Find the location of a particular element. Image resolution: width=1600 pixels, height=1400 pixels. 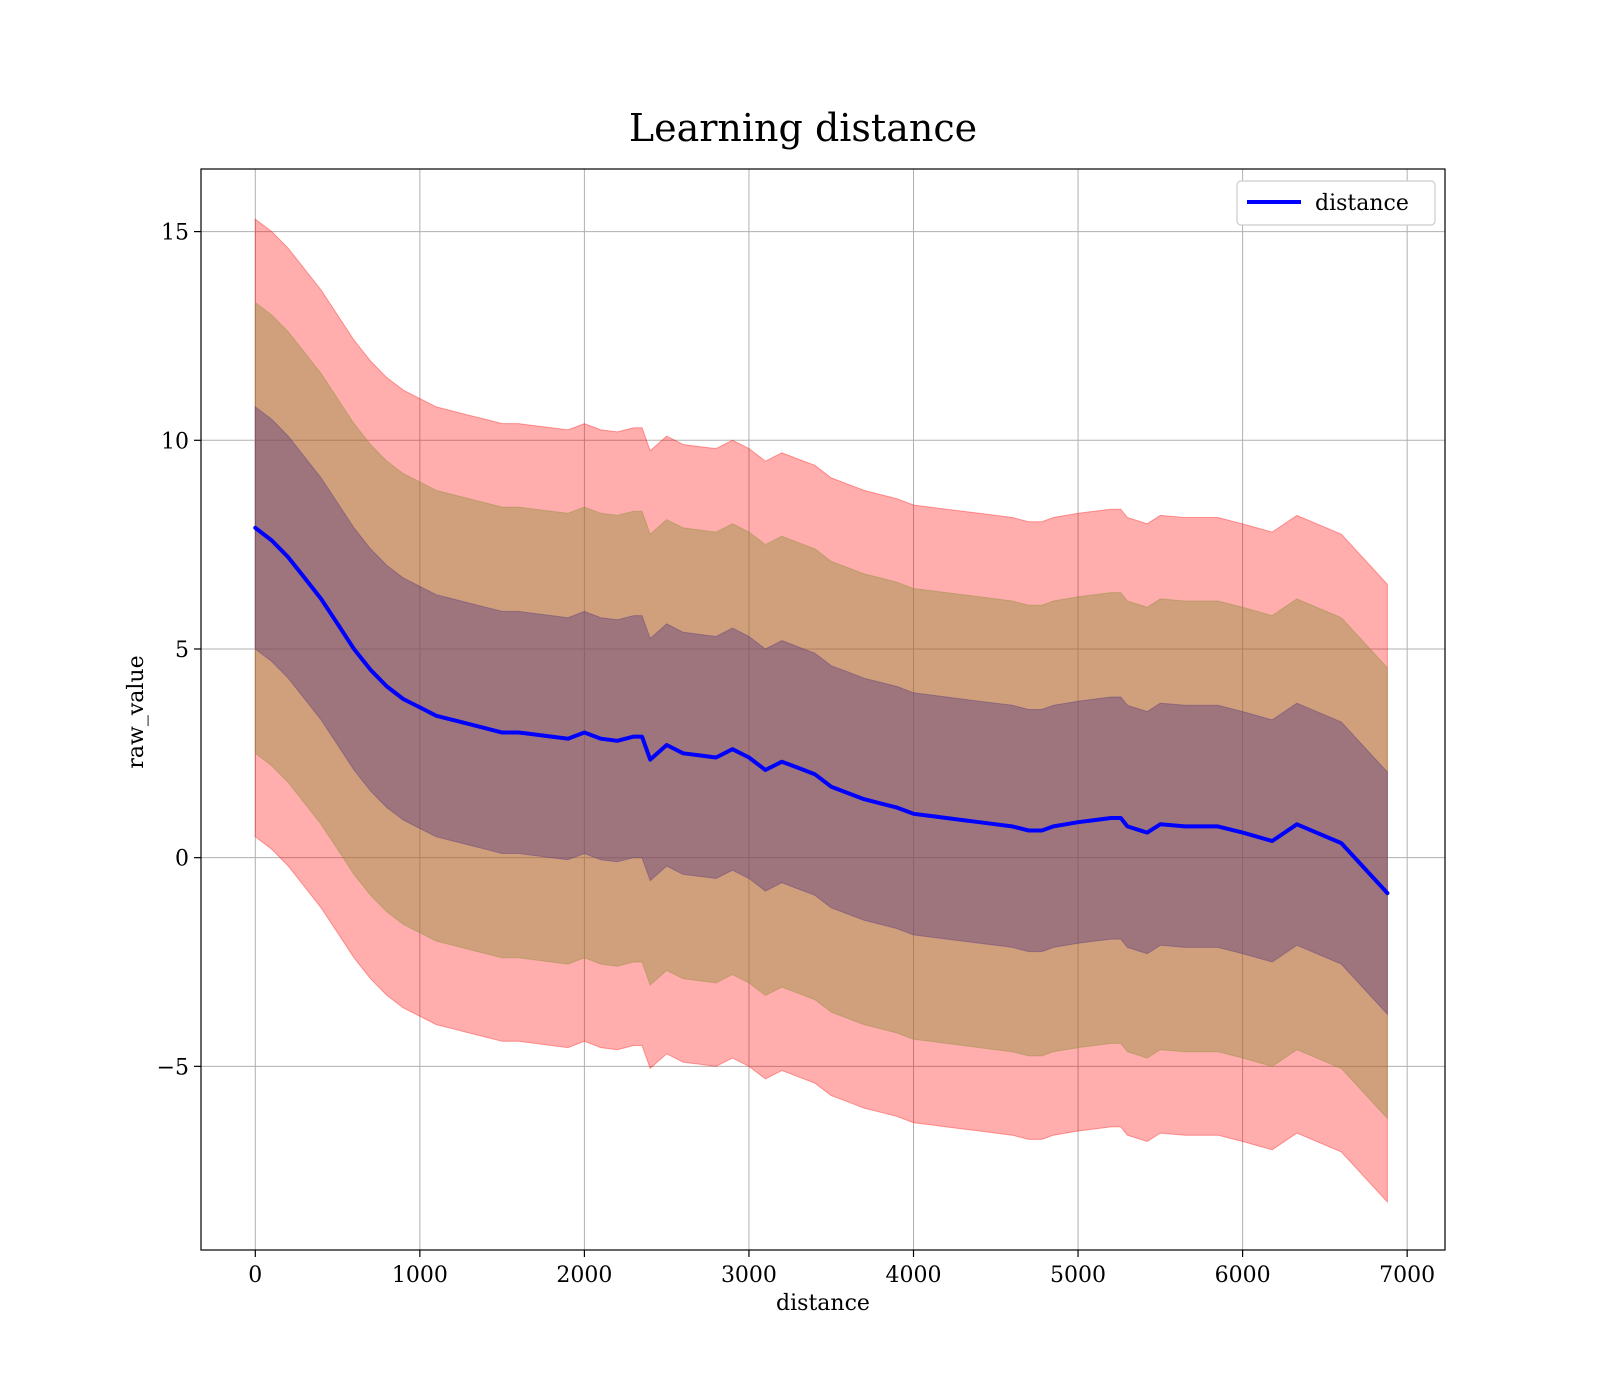

legend-box is located at coordinates (1336, 203).